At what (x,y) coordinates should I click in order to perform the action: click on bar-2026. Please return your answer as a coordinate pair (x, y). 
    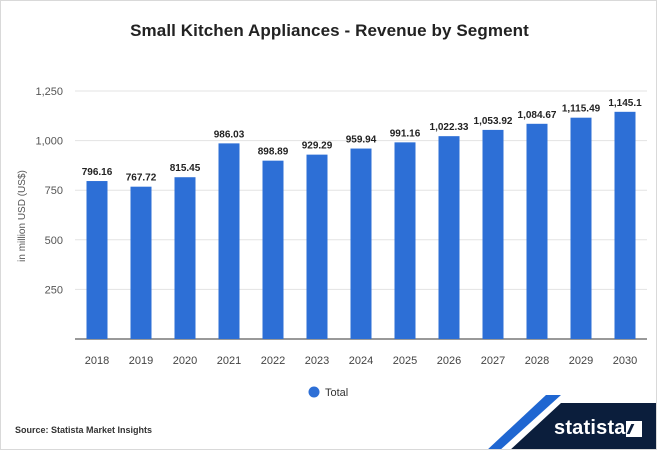
    Looking at the image, I should click on (449, 237).